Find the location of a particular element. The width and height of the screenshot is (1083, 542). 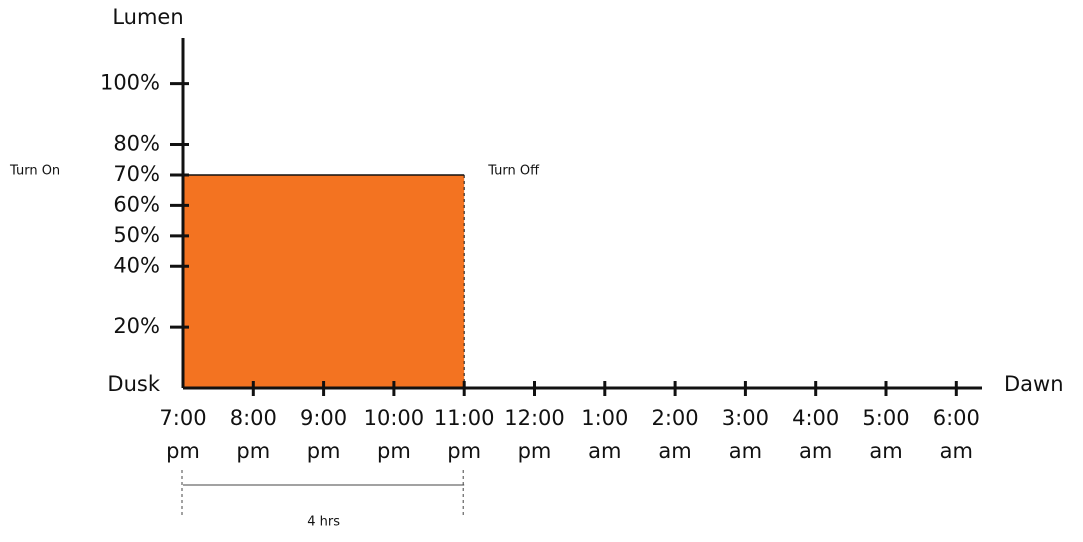

start-label: Dusk is located at coordinates (133, 384).